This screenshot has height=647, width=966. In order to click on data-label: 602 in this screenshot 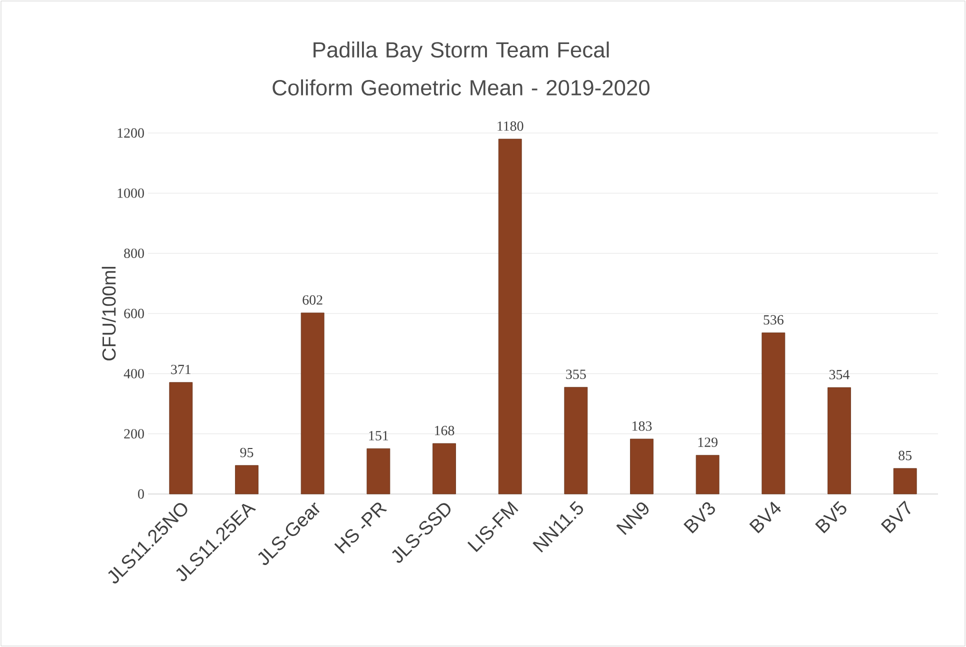, I will do `click(312, 300)`.